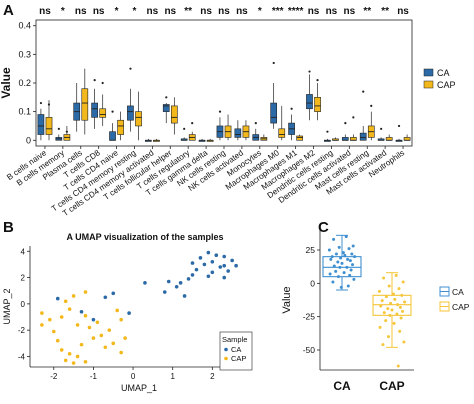  Describe the element at coordinates (7, 306) in the screenshot. I see `y-axis-label: UMAP_2` at that location.